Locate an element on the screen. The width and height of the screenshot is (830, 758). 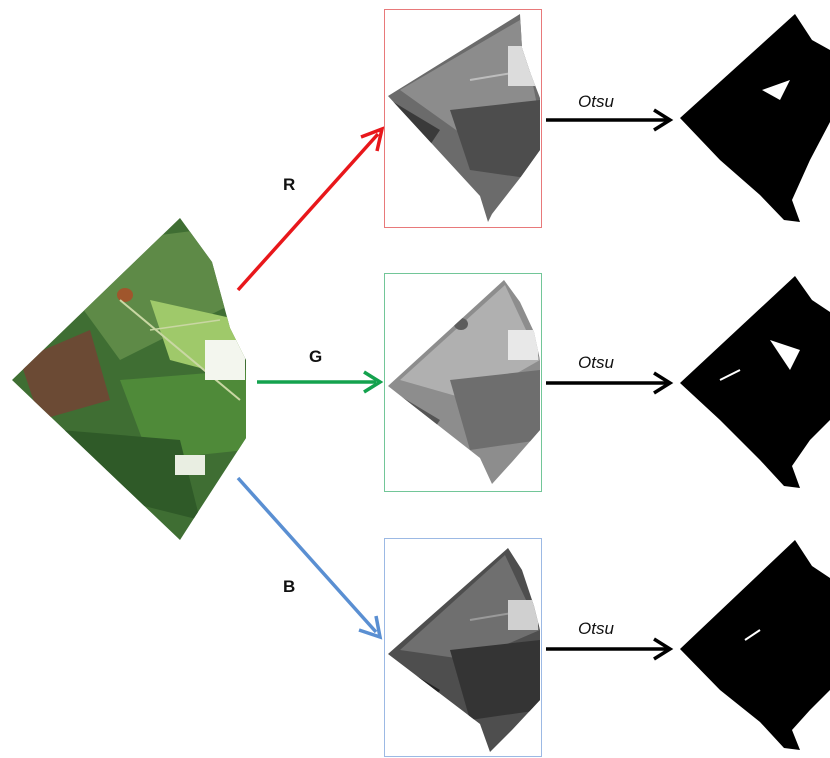
label-channel-g: G is located at coordinates (316, 356).